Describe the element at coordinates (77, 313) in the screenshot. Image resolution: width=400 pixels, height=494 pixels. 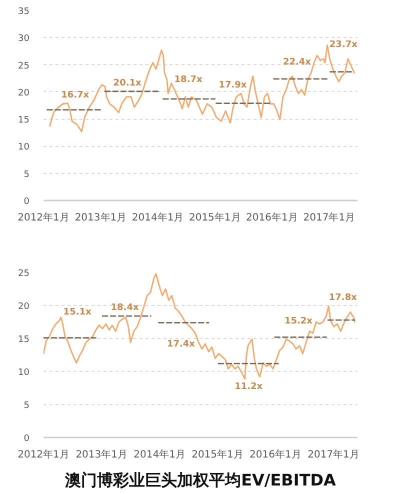
I see `annotation: 15.1x` at that location.